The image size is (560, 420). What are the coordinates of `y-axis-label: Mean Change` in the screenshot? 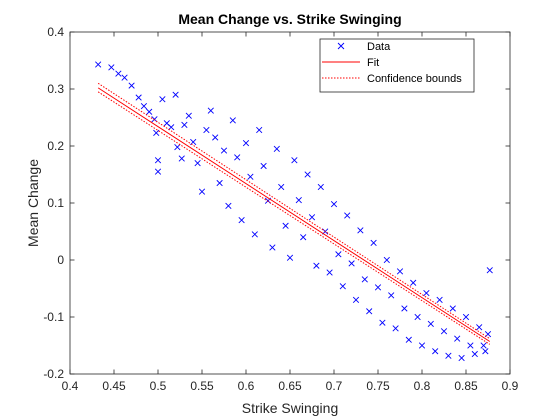 It's located at (33, 203).